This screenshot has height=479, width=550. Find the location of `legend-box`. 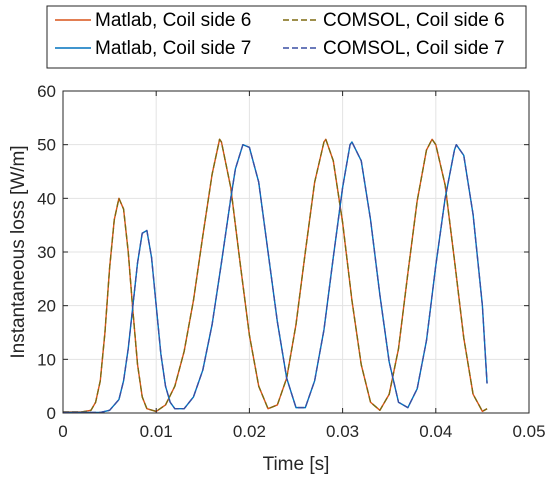

legend-box is located at coordinates (286, 37).